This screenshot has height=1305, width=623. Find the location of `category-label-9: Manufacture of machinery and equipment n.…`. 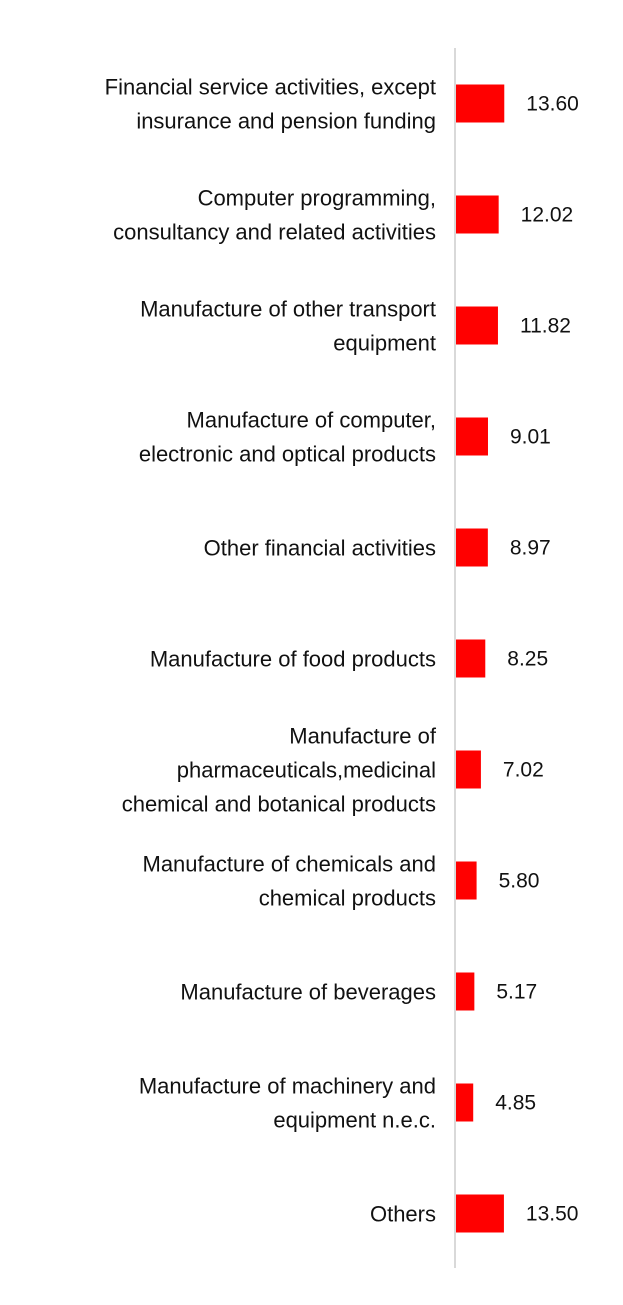

category-label-9: Manufacture of machinery and equipment n.… is located at coordinates (287, 1103).